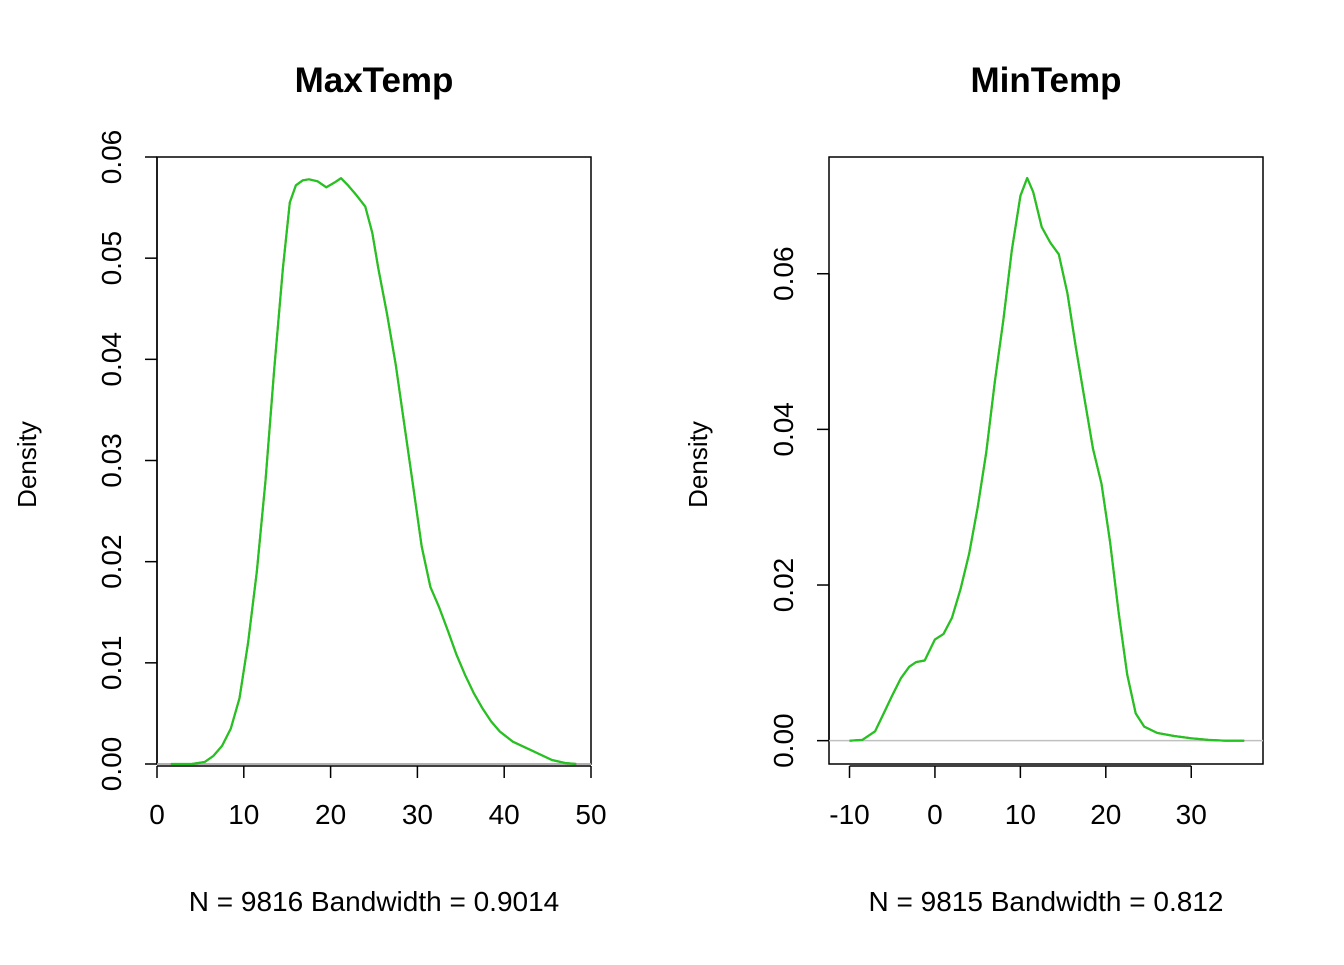 The image size is (1344, 965). I want to click on chart-title: MaxTemp, so click(374, 80).